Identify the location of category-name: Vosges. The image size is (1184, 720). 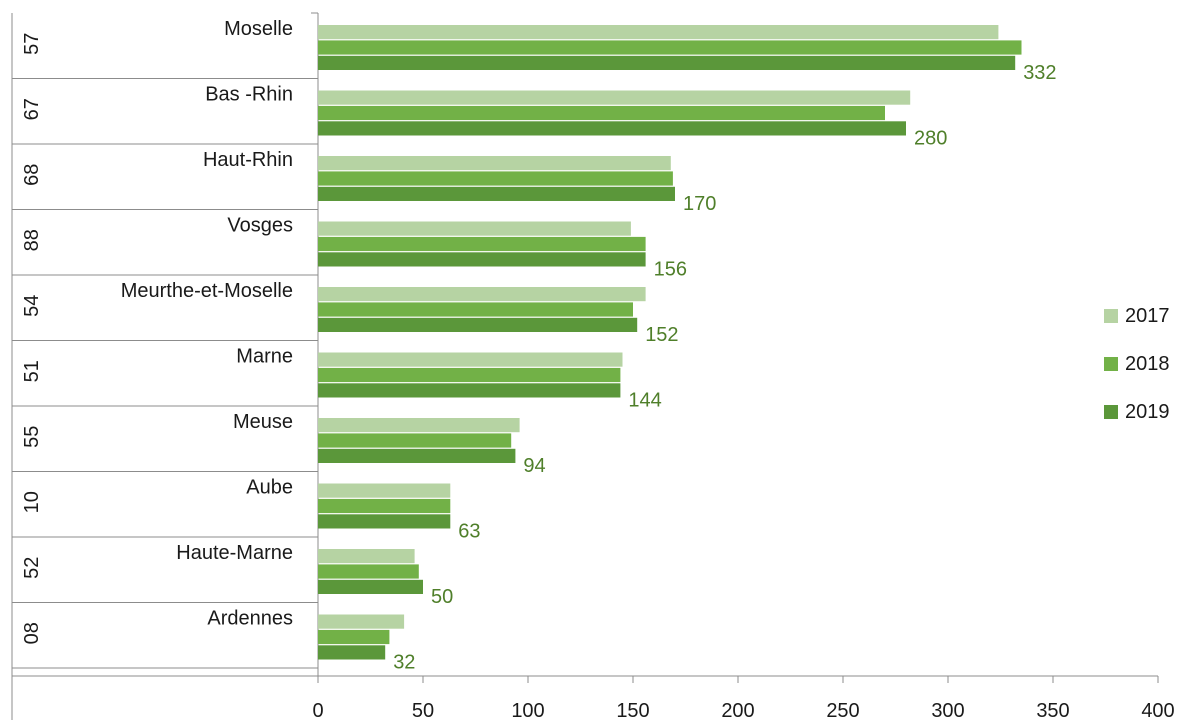
(260, 225).